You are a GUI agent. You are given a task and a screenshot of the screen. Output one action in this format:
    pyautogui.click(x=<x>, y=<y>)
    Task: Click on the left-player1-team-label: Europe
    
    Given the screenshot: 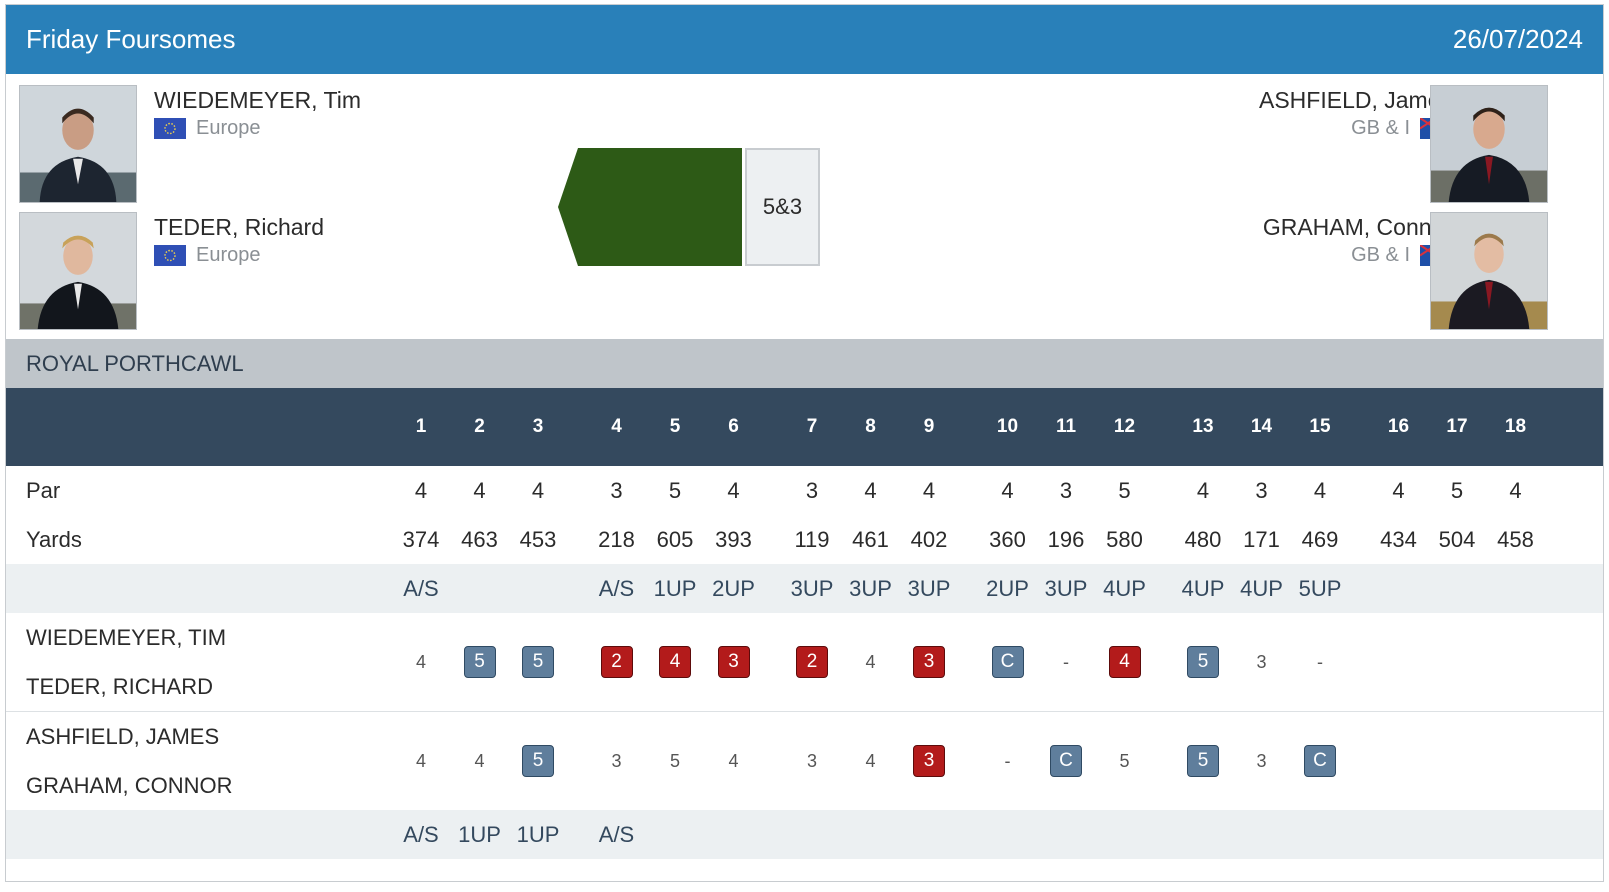 What is the action you would take?
    pyautogui.click(x=228, y=128)
    